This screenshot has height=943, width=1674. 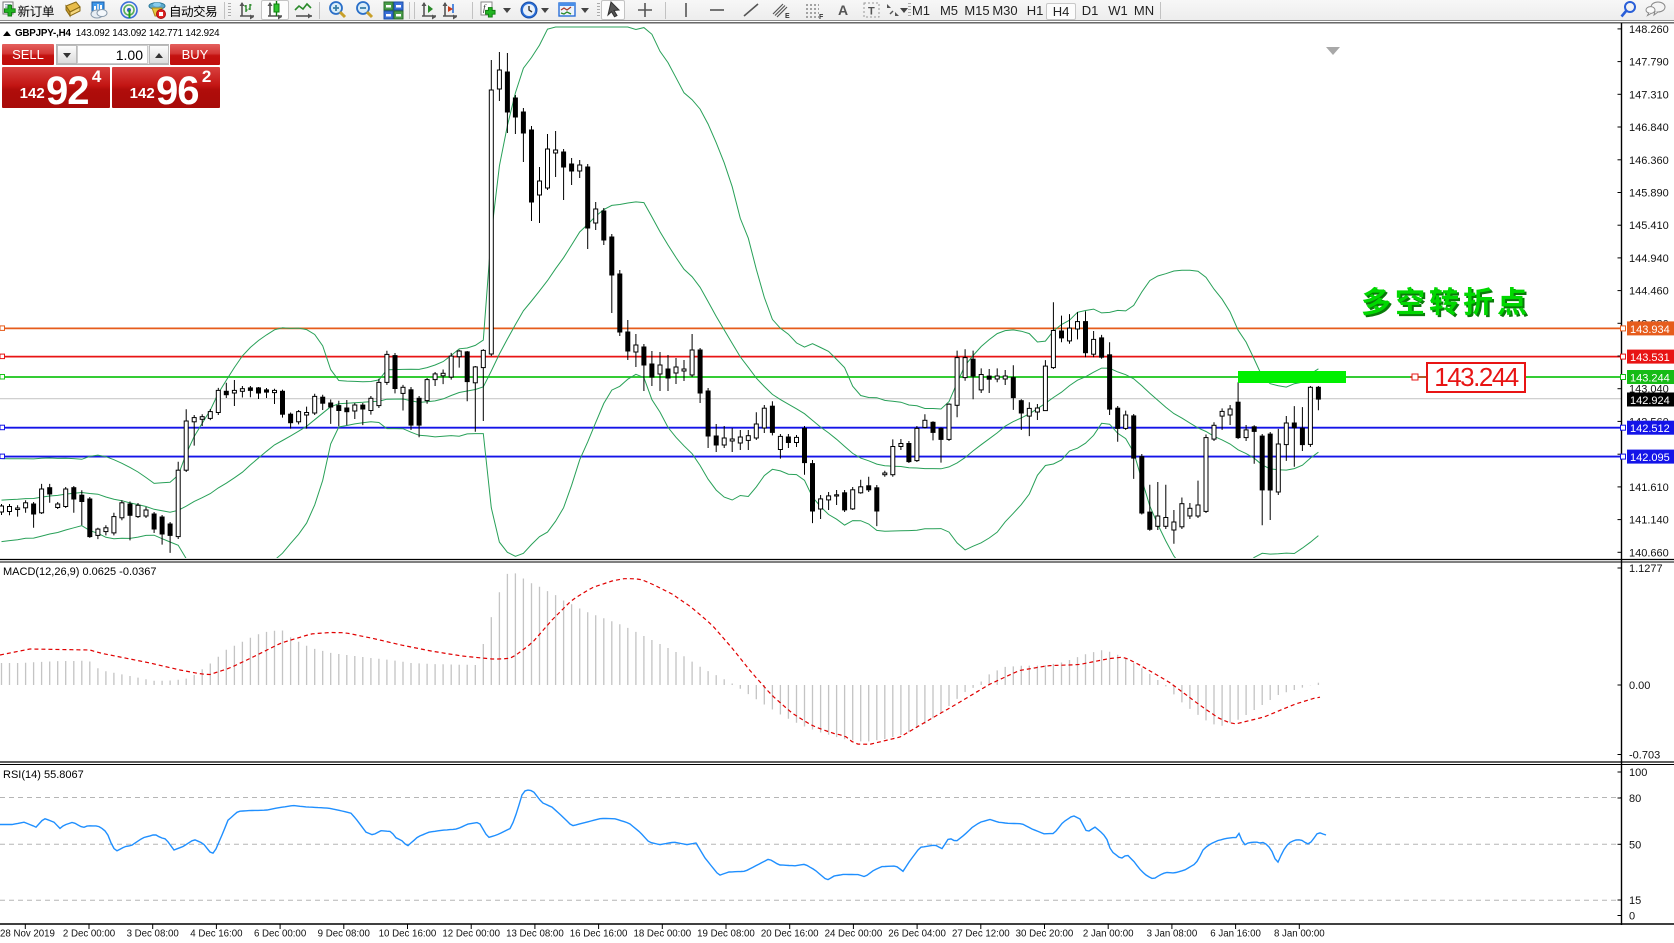 What do you see at coordinates (1639, 686) in the screenshot?
I see `svg-text: 0.00` at bounding box center [1639, 686].